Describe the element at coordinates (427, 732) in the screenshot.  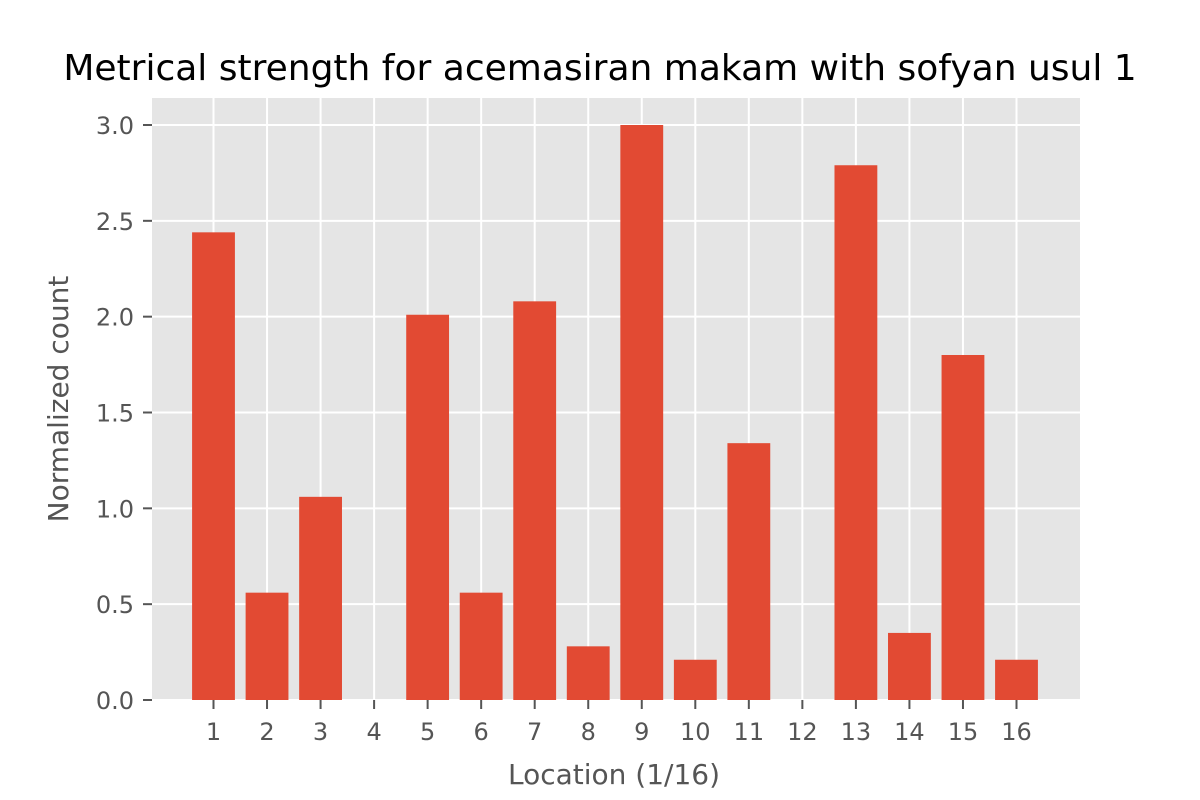
I see `x-tick-label: 5` at that location.